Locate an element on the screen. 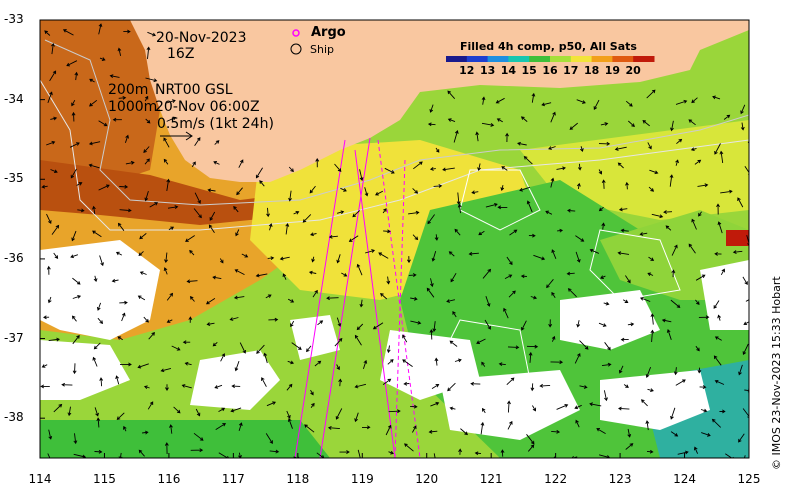 The image size is (791, 492). ship-marker-icon is located at coordinates (296, 49).